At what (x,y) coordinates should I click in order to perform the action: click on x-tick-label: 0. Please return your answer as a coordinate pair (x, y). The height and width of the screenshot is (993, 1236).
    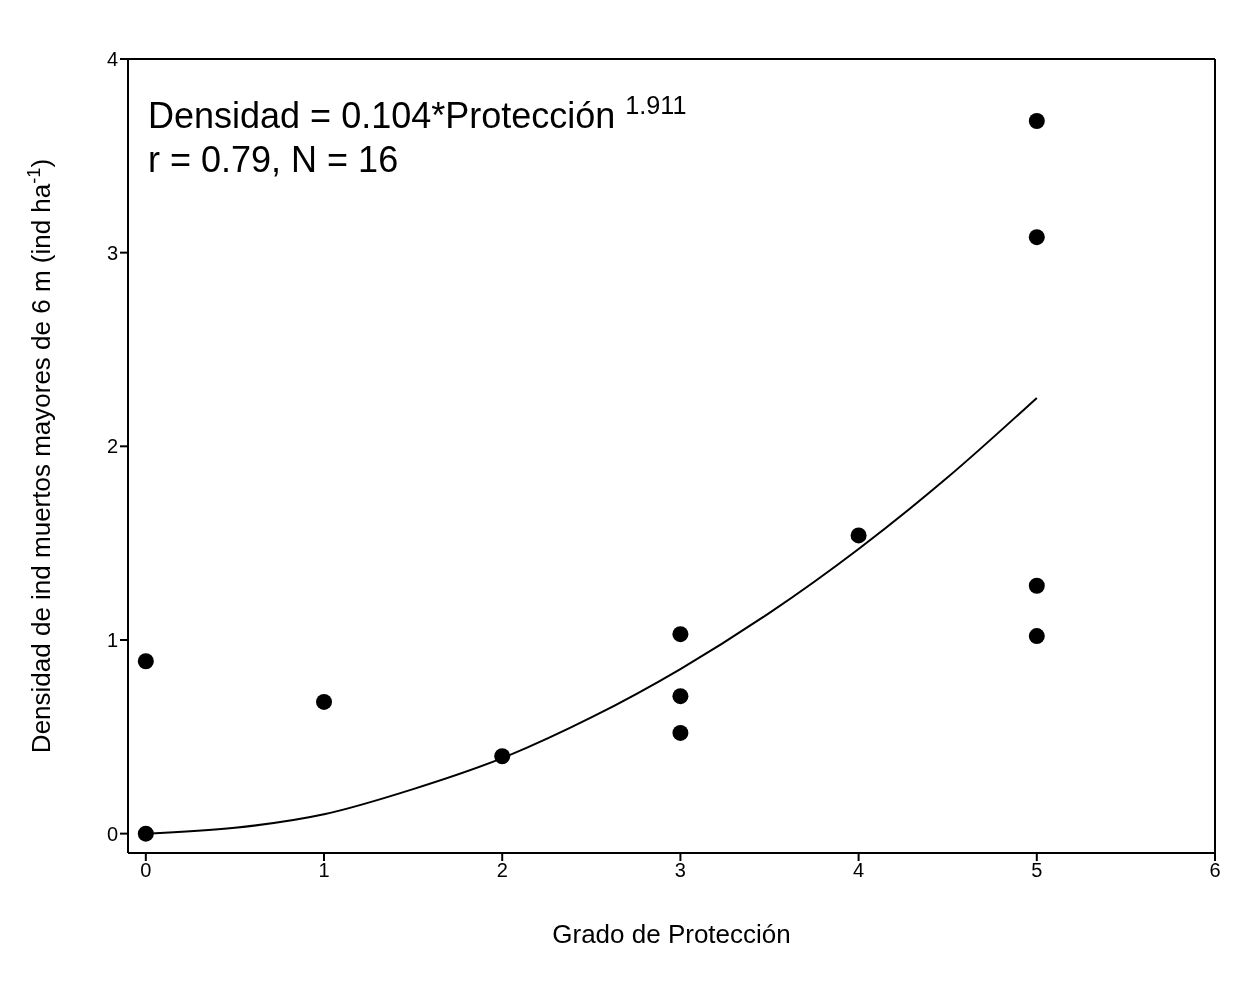
    Looking at the image, I should click on (146, 870).